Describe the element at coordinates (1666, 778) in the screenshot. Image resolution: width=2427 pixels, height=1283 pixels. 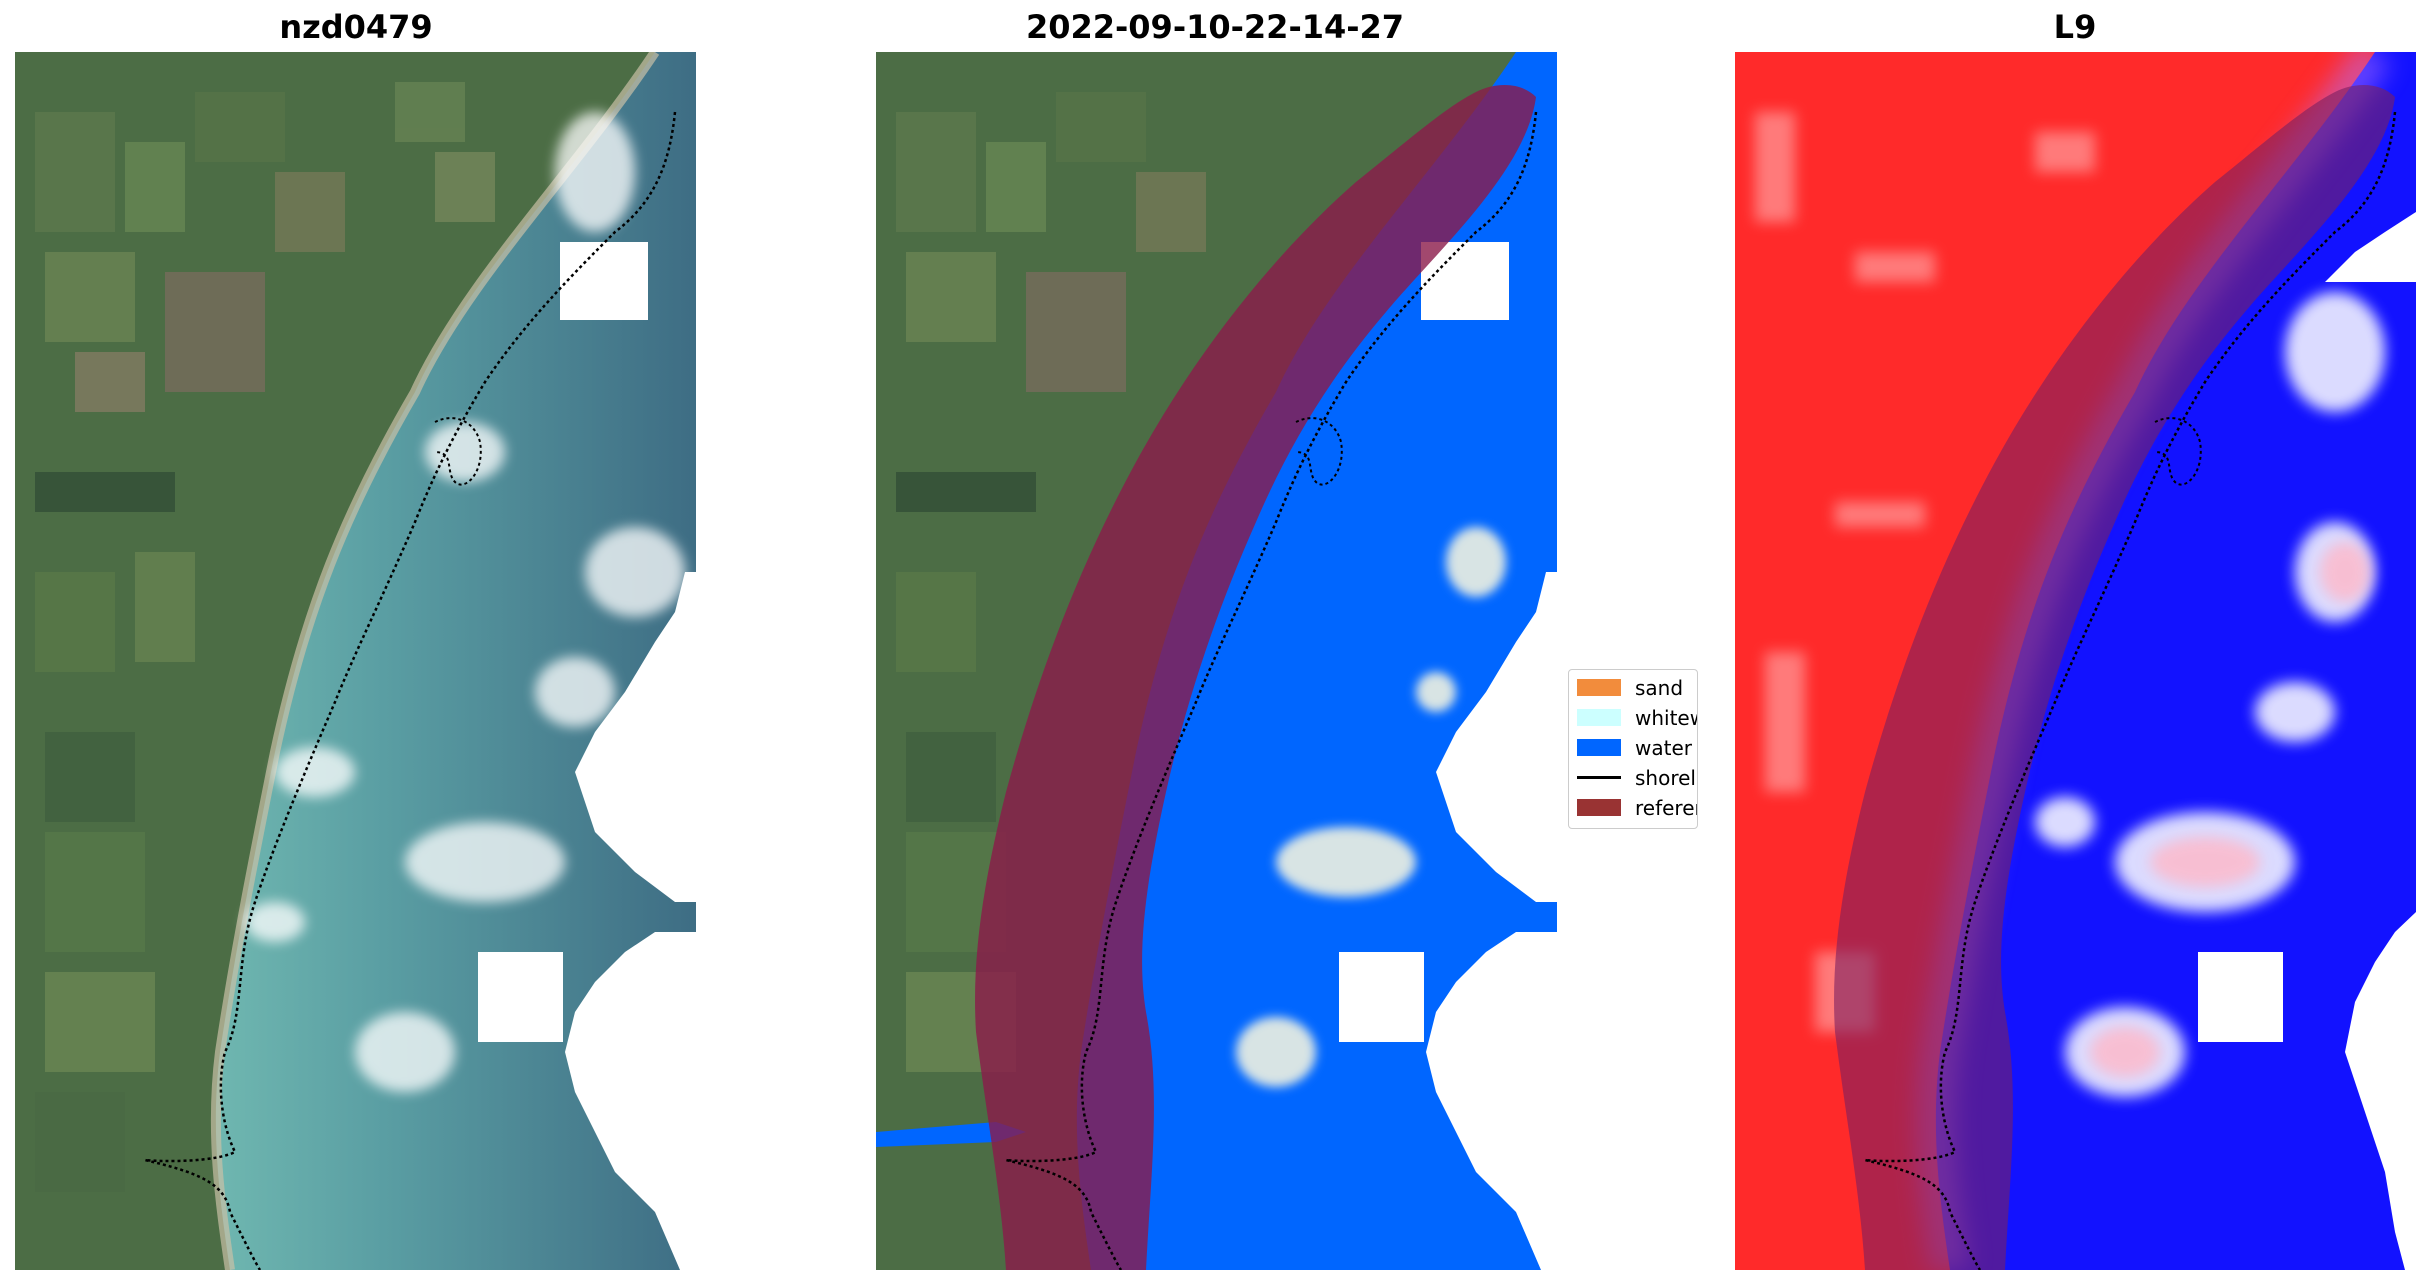
I see `legend-label-shoreline: shoreline` at that location.